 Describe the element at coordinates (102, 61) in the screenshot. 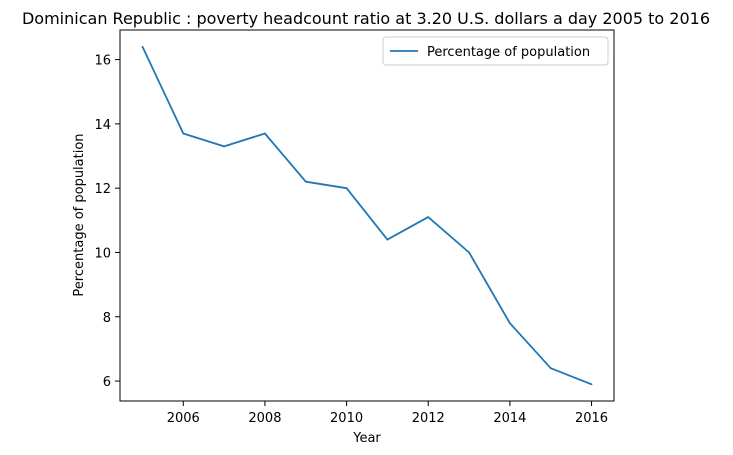

I see `y-tick-label: 16` at that location.